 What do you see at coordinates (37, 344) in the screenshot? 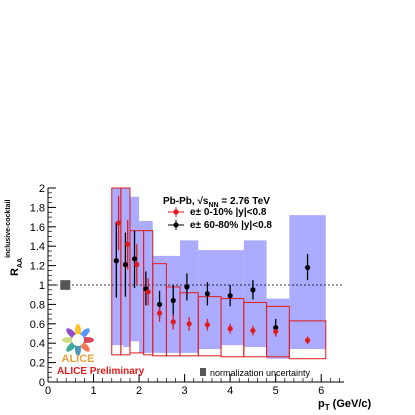
I see `y-tick-label-2: 0.4` at bounding box center [37, 344].